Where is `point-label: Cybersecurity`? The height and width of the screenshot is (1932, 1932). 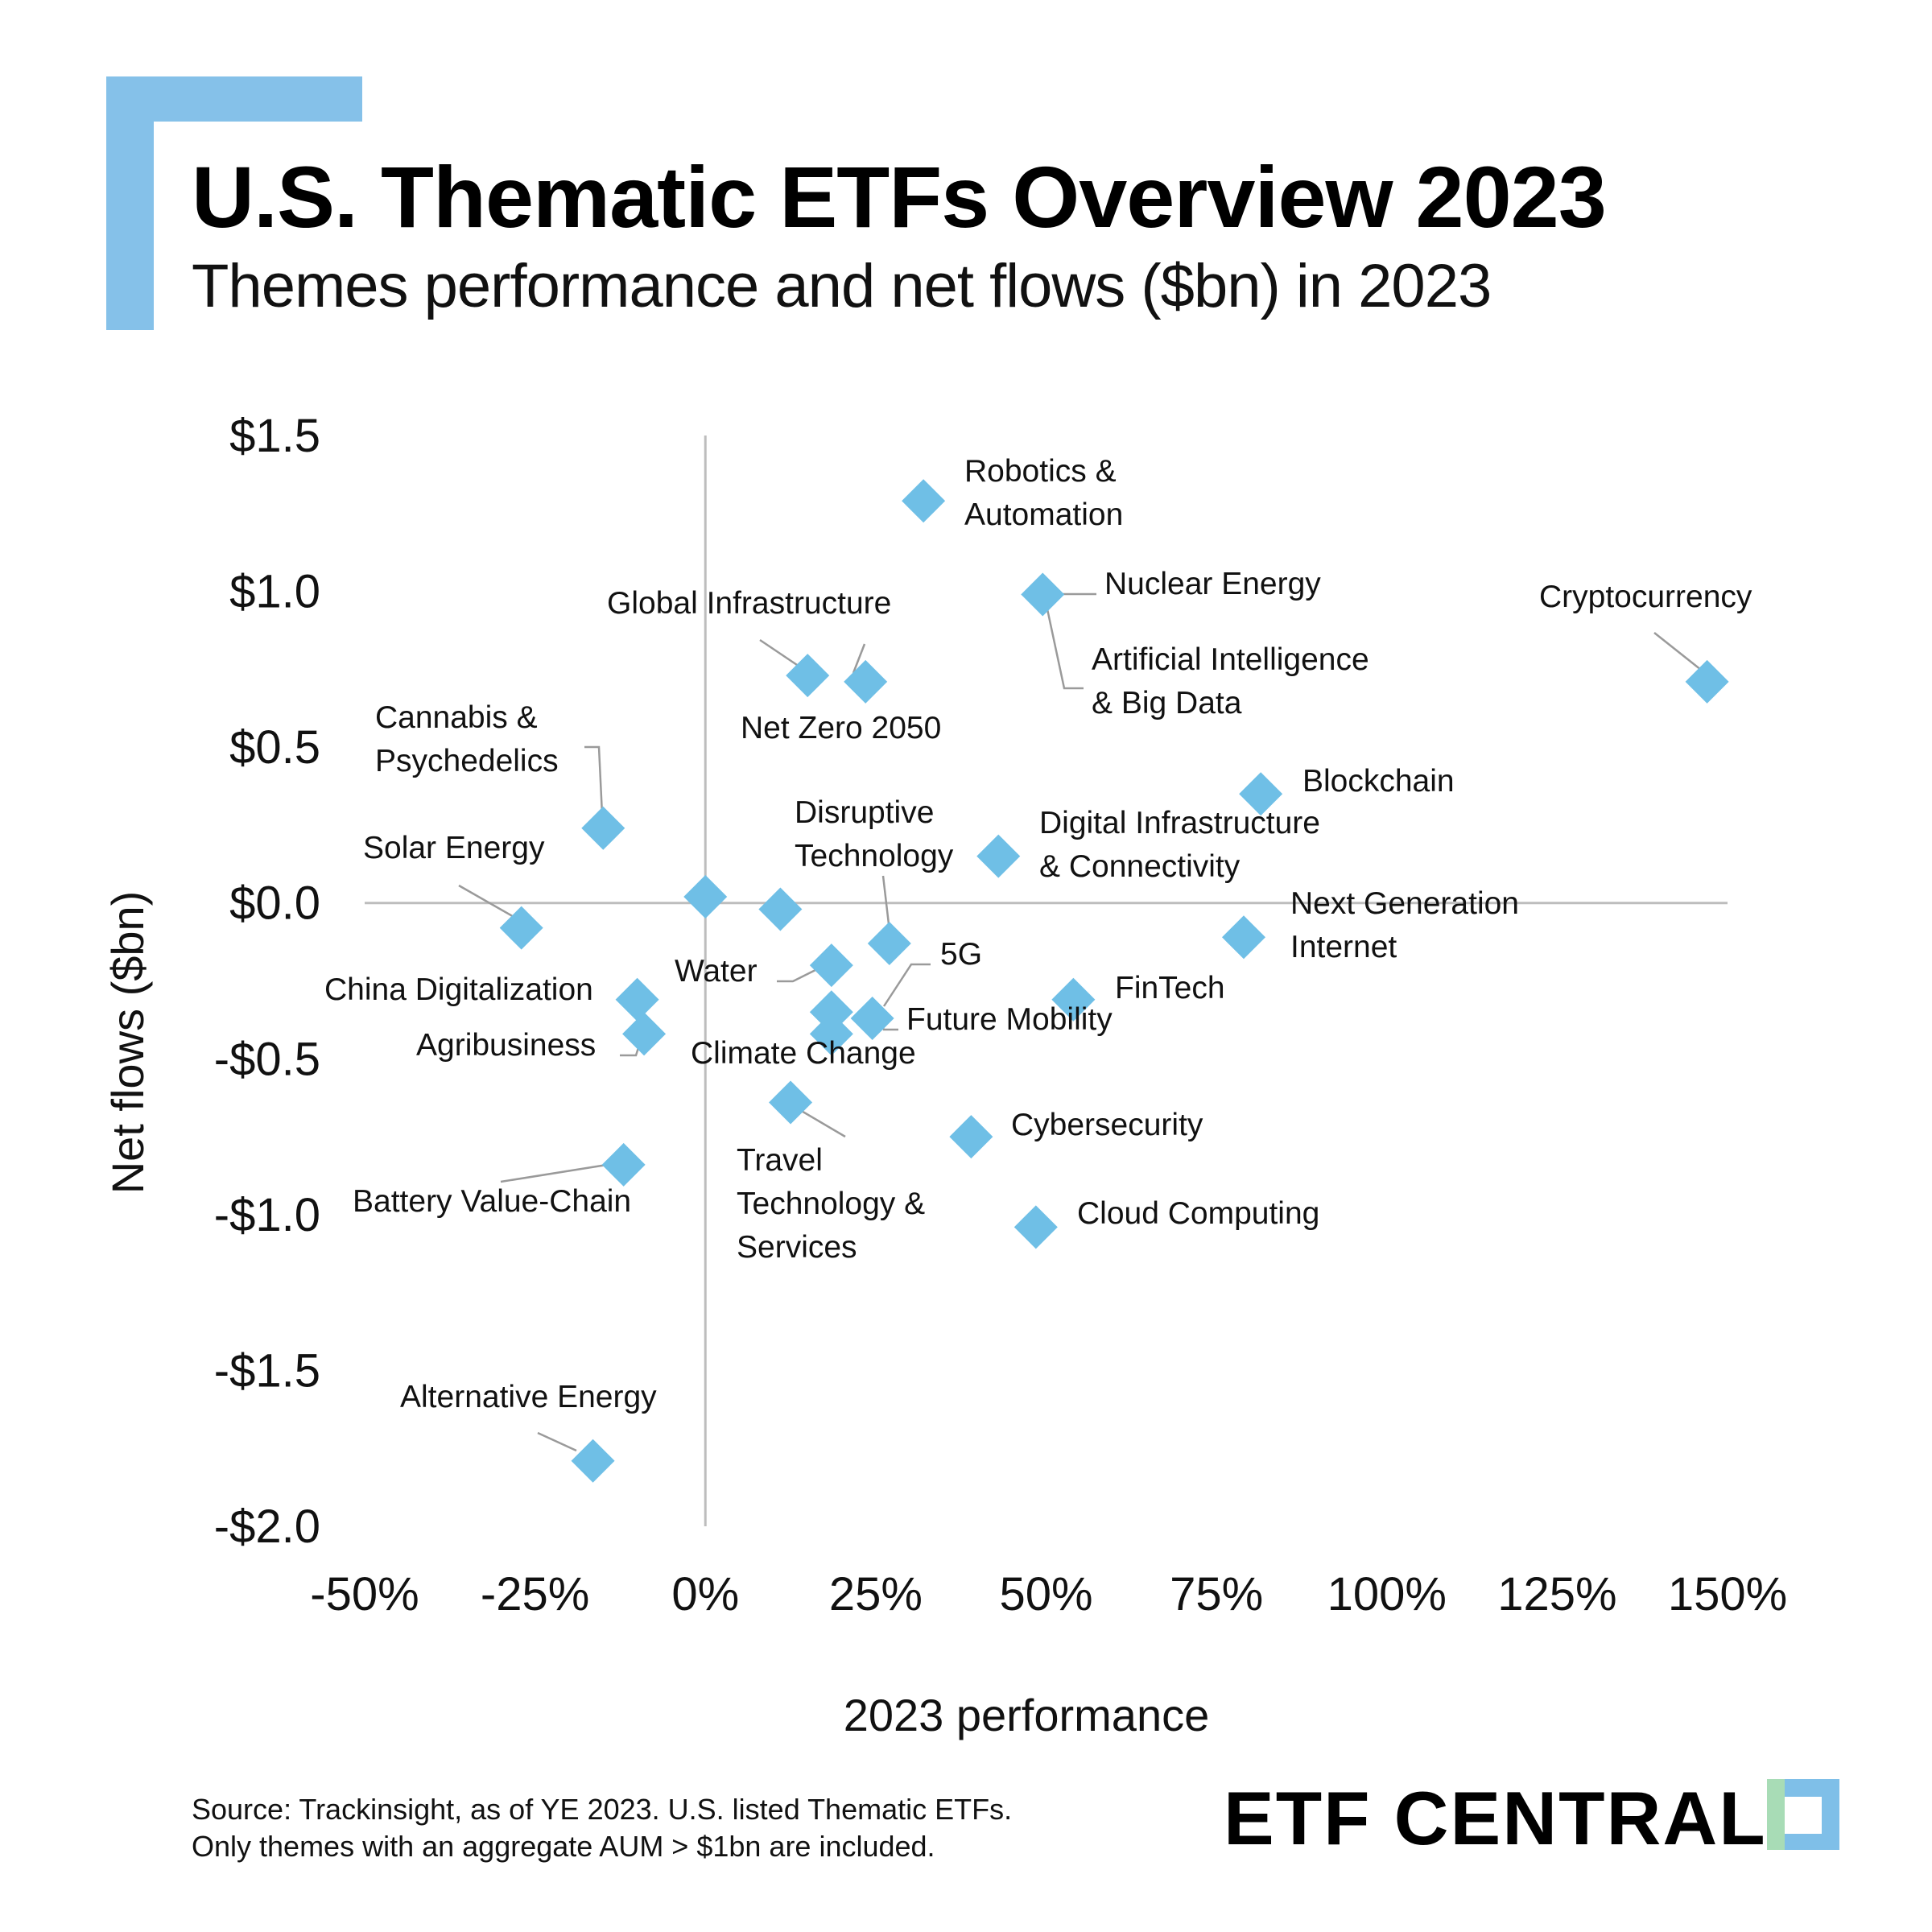
point-label: Cybersecurity is located at coordinates (1107, 1125).